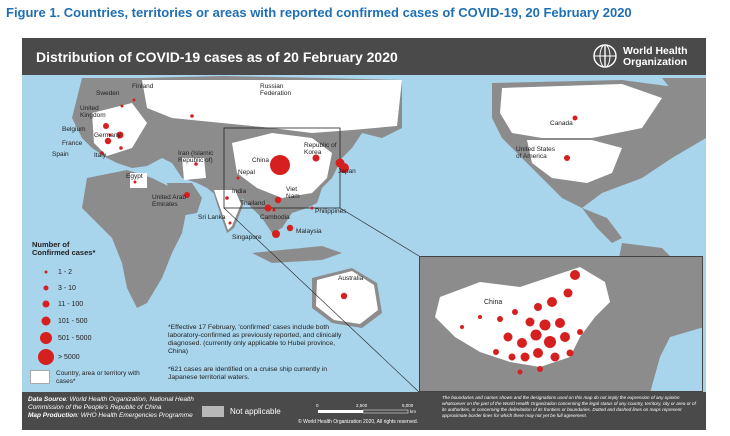 Image resolution: width=730 pixels, height=436 pixels. Describe the element at coordinates (69, 357) in the screenshot. I see `legend-class-6: > 5000` at that location.